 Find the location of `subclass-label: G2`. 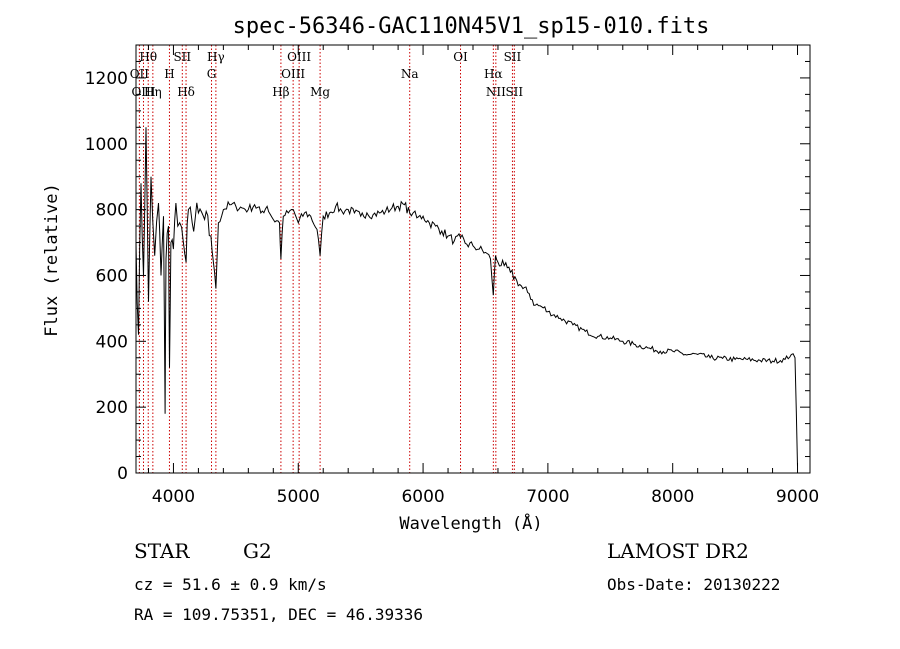

subclass-label: G2 is located at coordinates (257, 551).